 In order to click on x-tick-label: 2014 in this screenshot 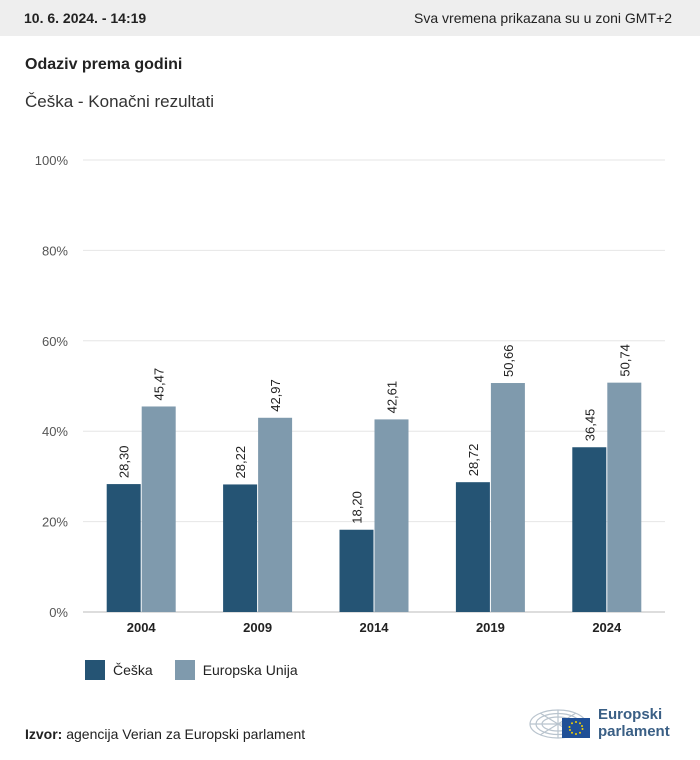, I will do `click(375, 627)`.